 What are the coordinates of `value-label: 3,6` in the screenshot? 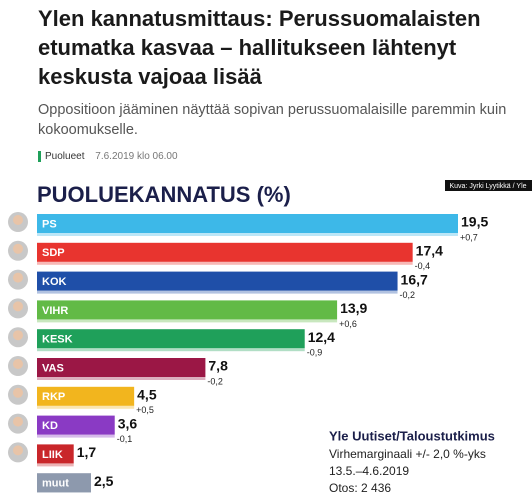 It's located at (128, 423).